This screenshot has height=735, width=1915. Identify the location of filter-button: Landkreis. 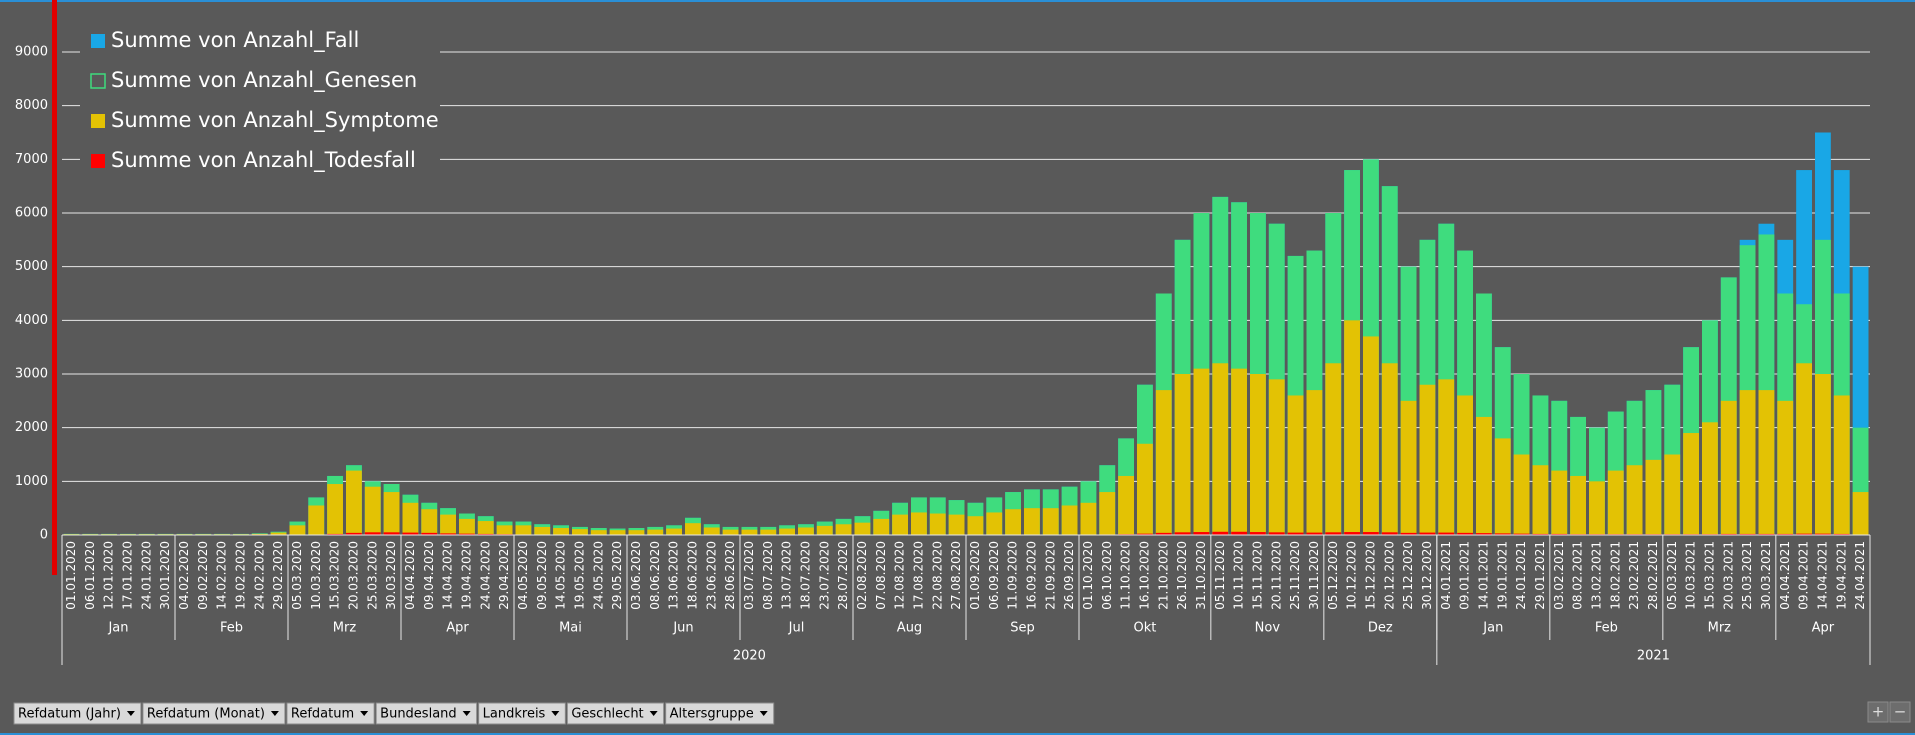
(522, 713).